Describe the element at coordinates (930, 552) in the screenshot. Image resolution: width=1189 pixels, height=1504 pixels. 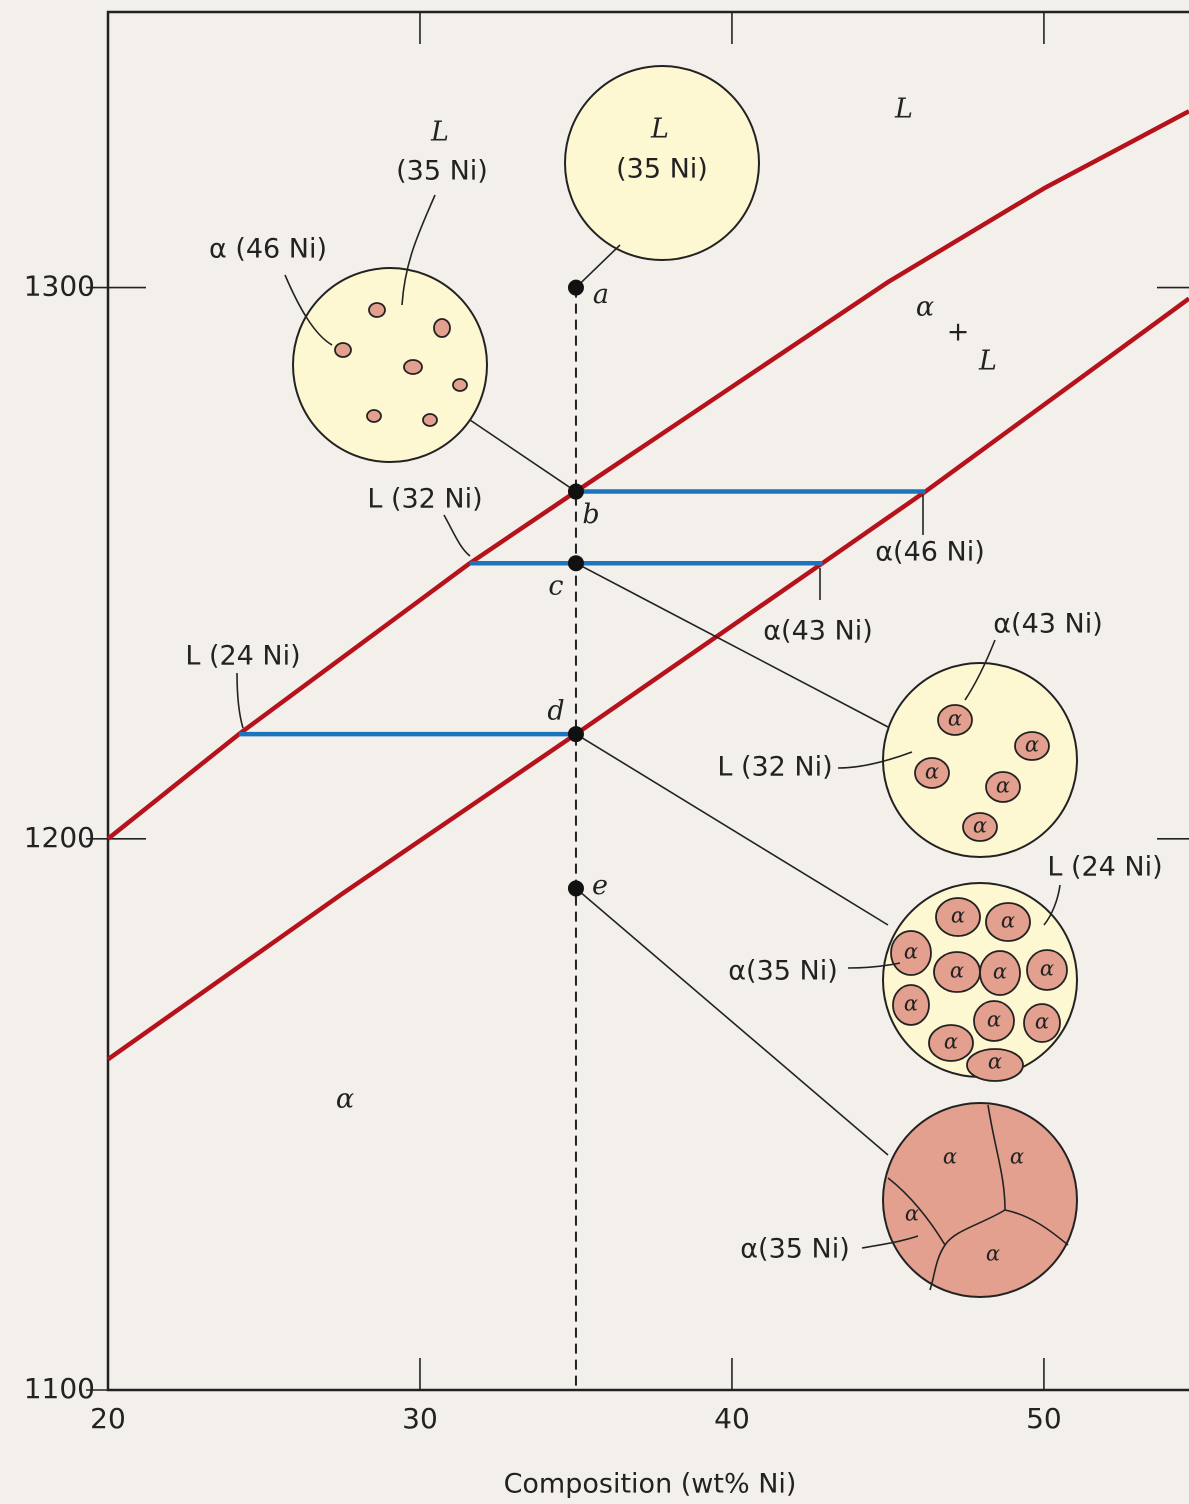
I see `annotation: α(46 Ni)` at that location.